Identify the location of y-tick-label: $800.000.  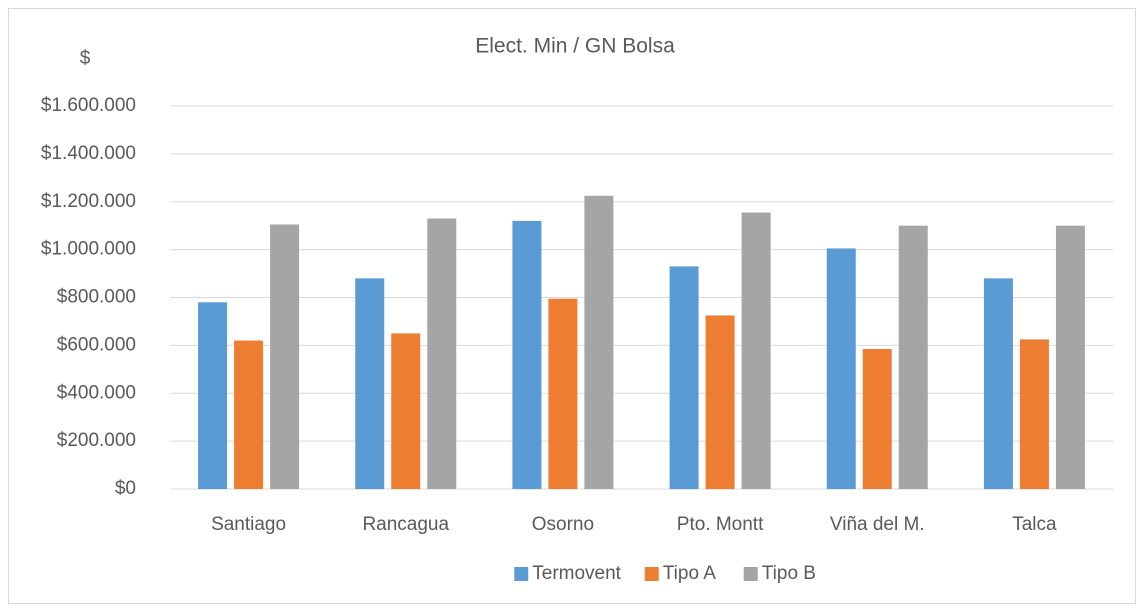
(96, 297).